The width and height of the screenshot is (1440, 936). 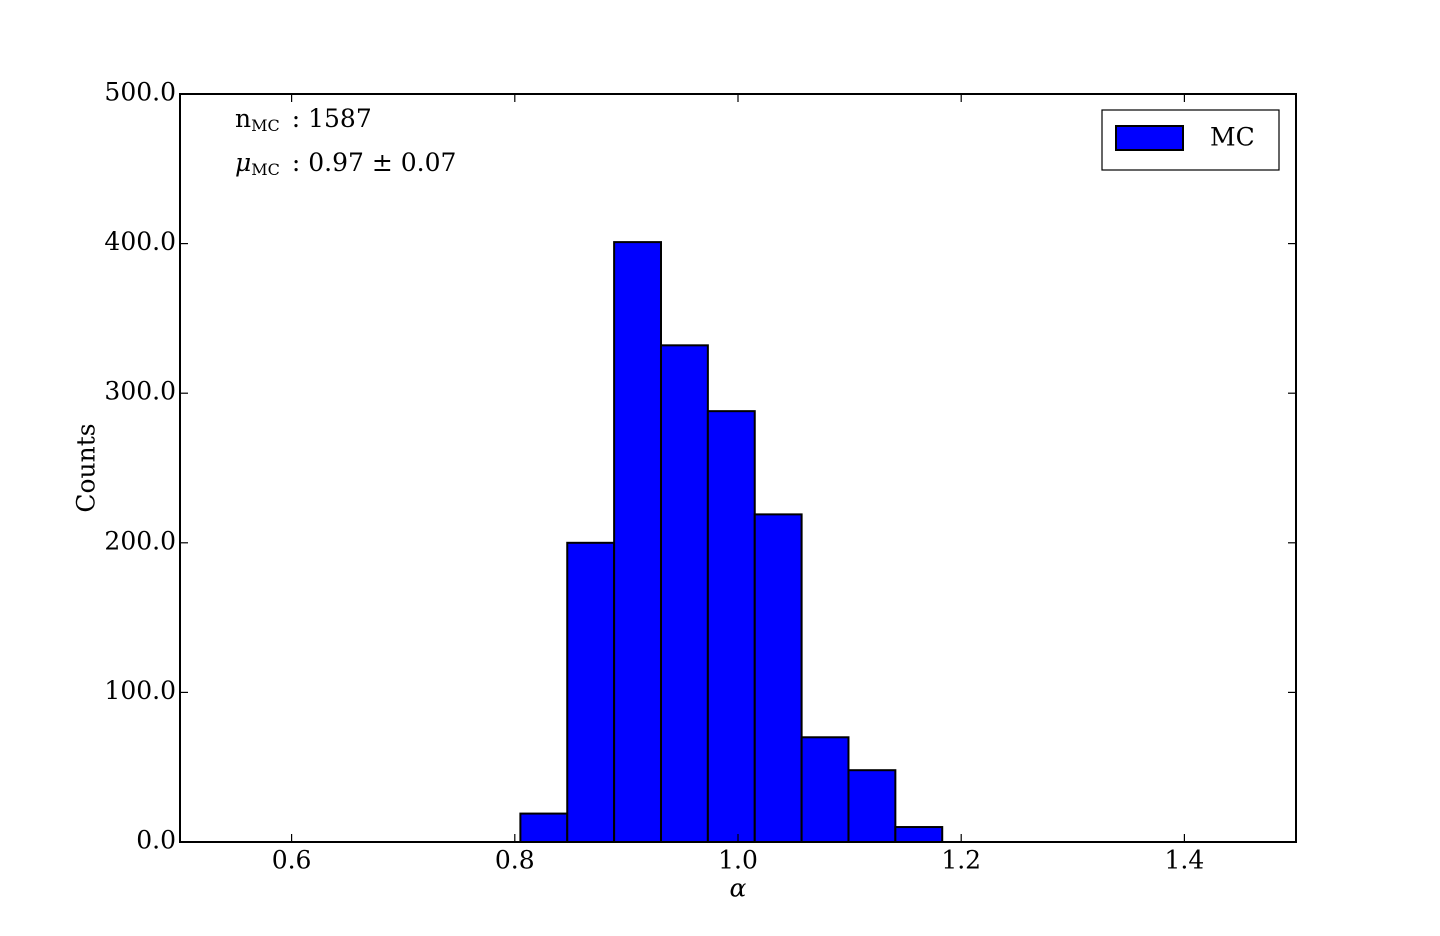 I want to click on annotation-symbol: n, so click(x=243, y=118).